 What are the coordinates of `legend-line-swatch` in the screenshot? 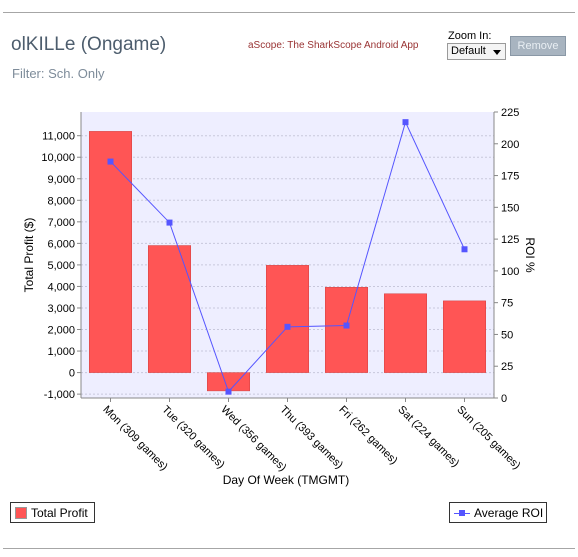 It's located at (462, 513).